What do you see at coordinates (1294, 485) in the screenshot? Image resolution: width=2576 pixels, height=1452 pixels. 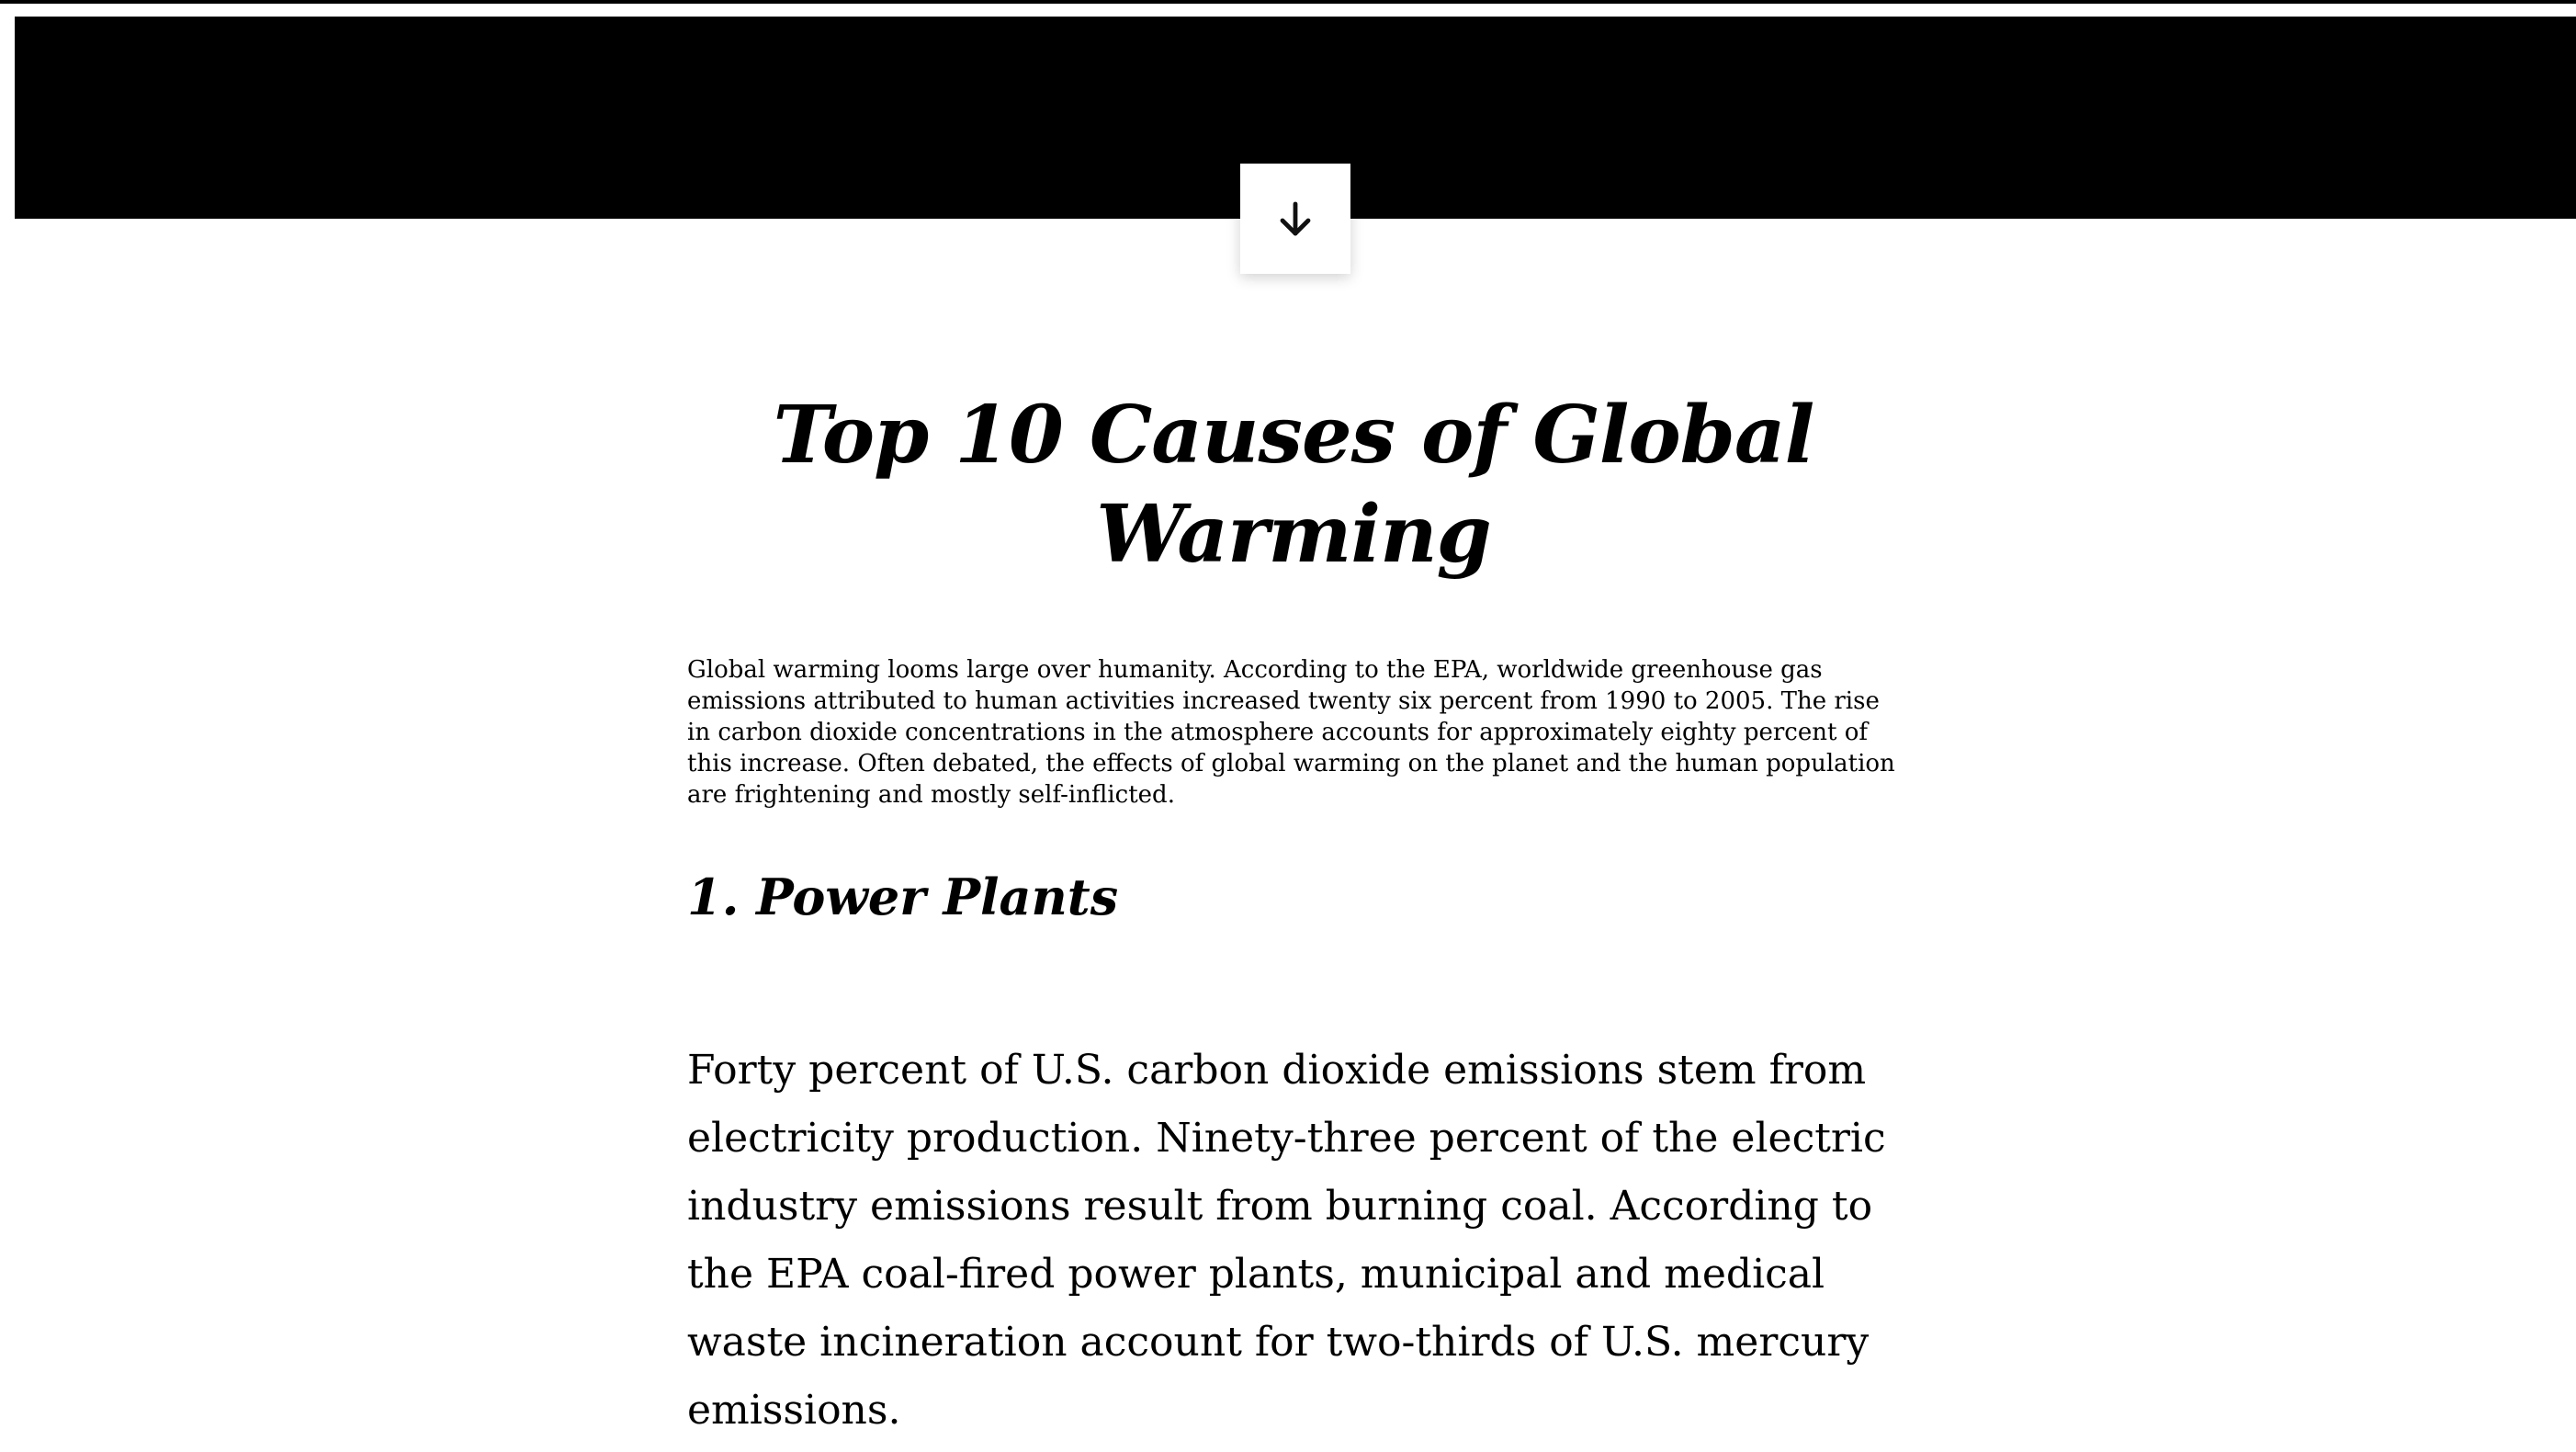 I see `article-title: Top 10 Causes of Global Warming` at bounding box center [1294, 485].